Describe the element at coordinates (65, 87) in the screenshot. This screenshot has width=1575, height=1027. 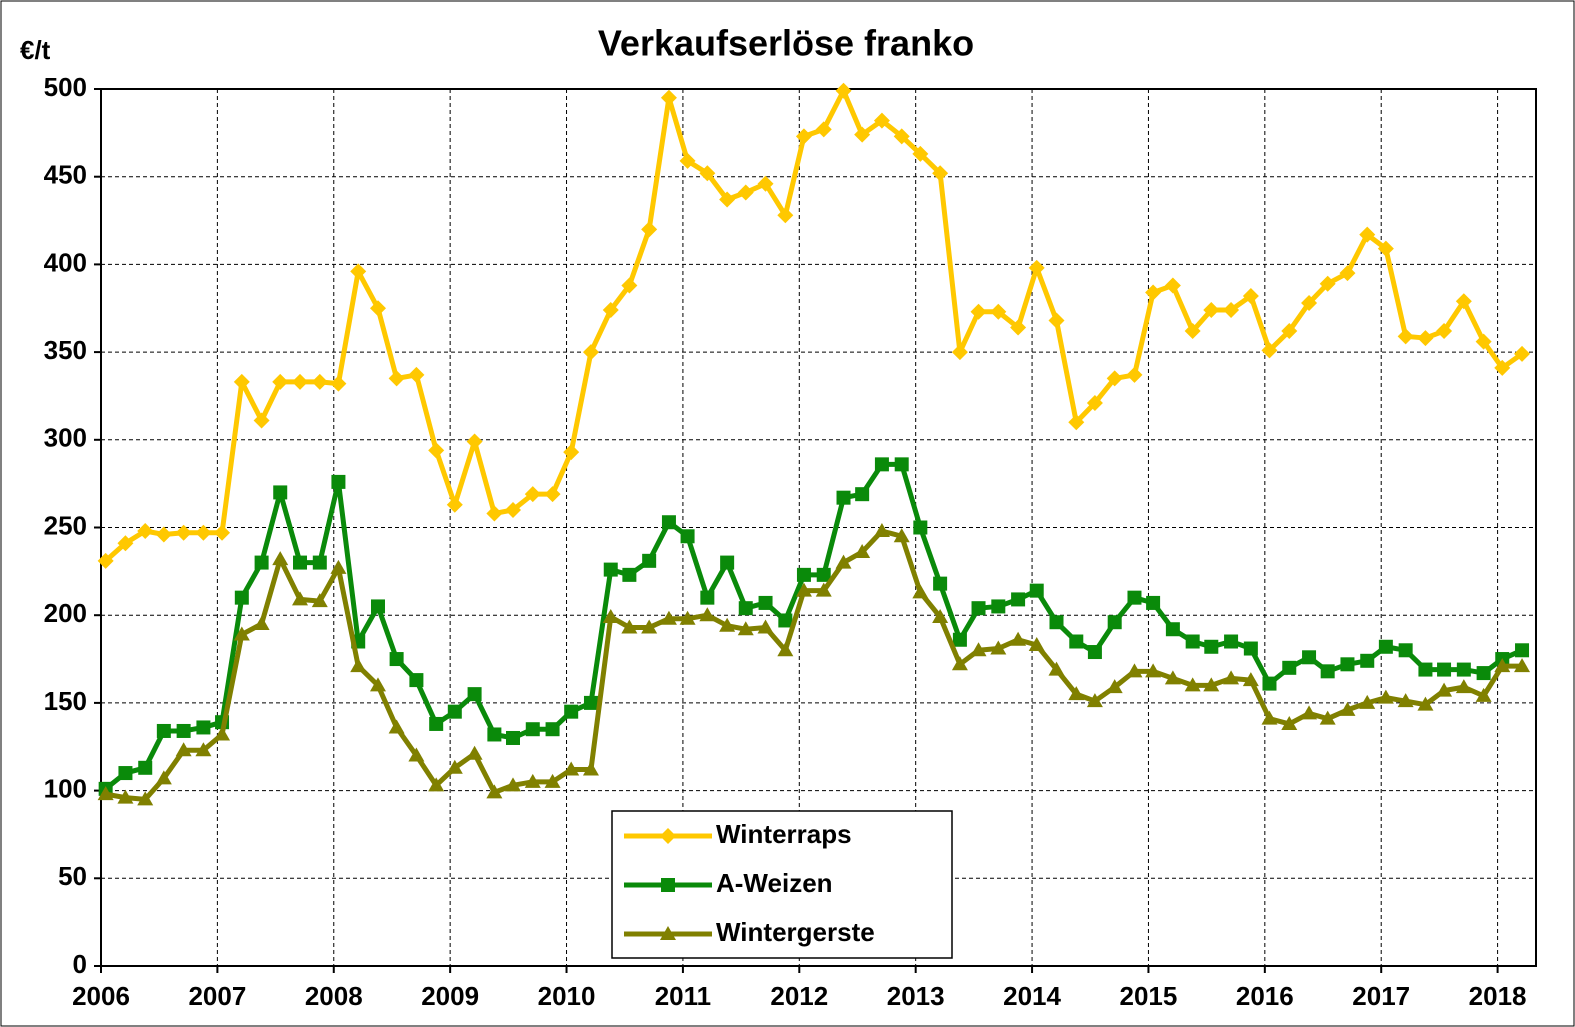
I see `y-tick-label: 500` at that location.